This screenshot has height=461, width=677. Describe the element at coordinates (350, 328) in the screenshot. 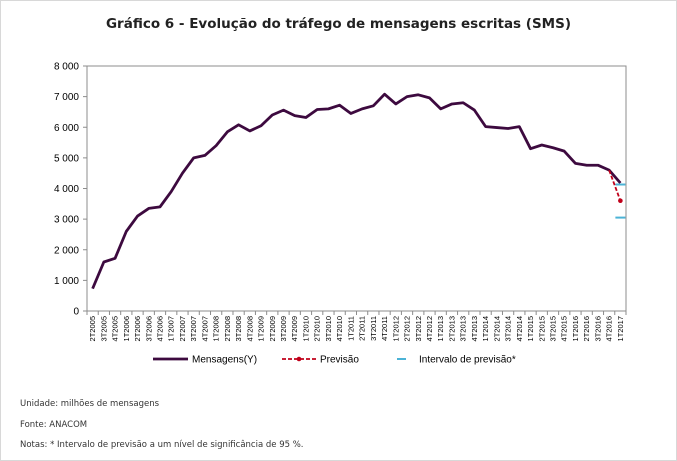

I see `x-tick-label: 1T2011` at that location.